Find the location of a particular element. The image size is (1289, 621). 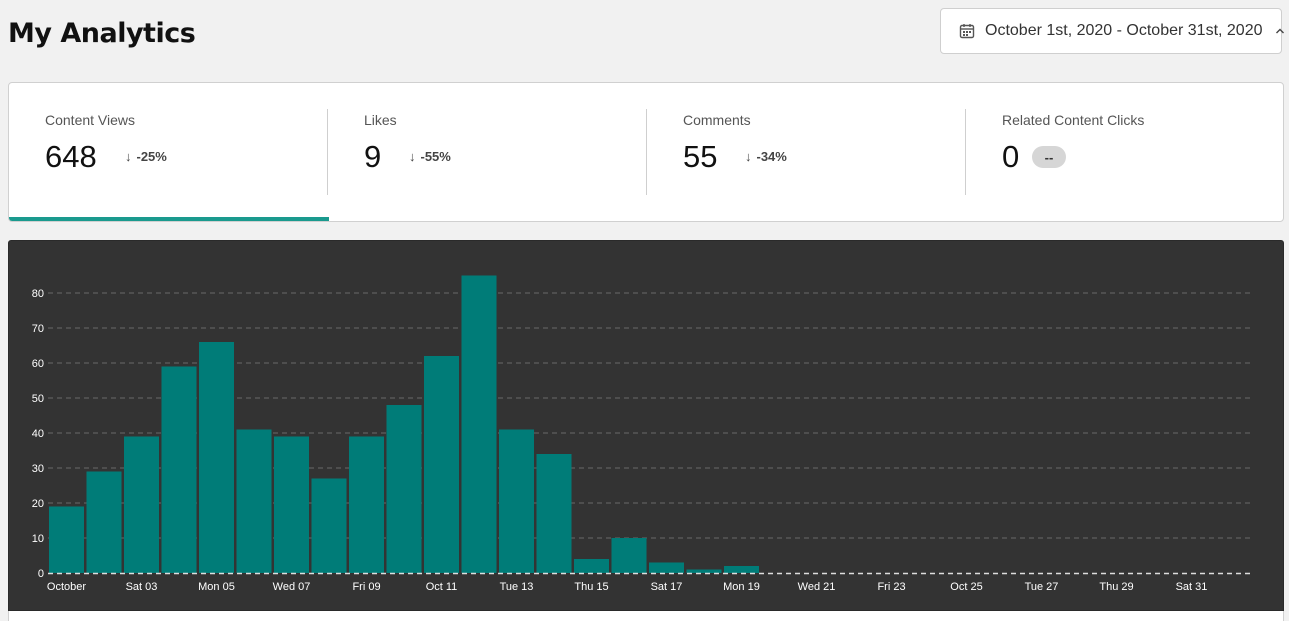

stat-change-badge: -- is located at coordinates (1049, 157).